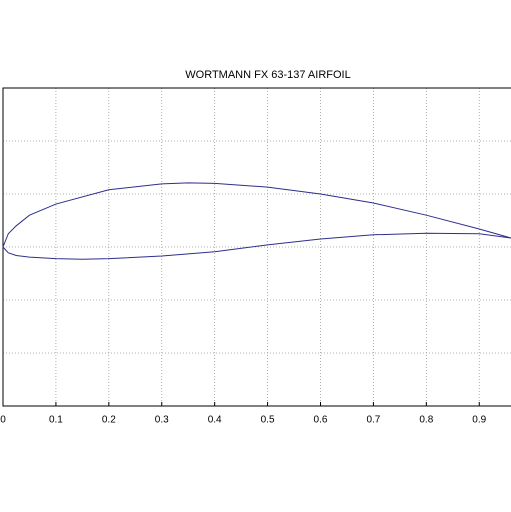 The height and width of the screenshot is (512, 511). What do you see at coordinates (268, 420) in the screenshot?
I see `x-tick-label: 0.5` at bounding box center [268, 420].